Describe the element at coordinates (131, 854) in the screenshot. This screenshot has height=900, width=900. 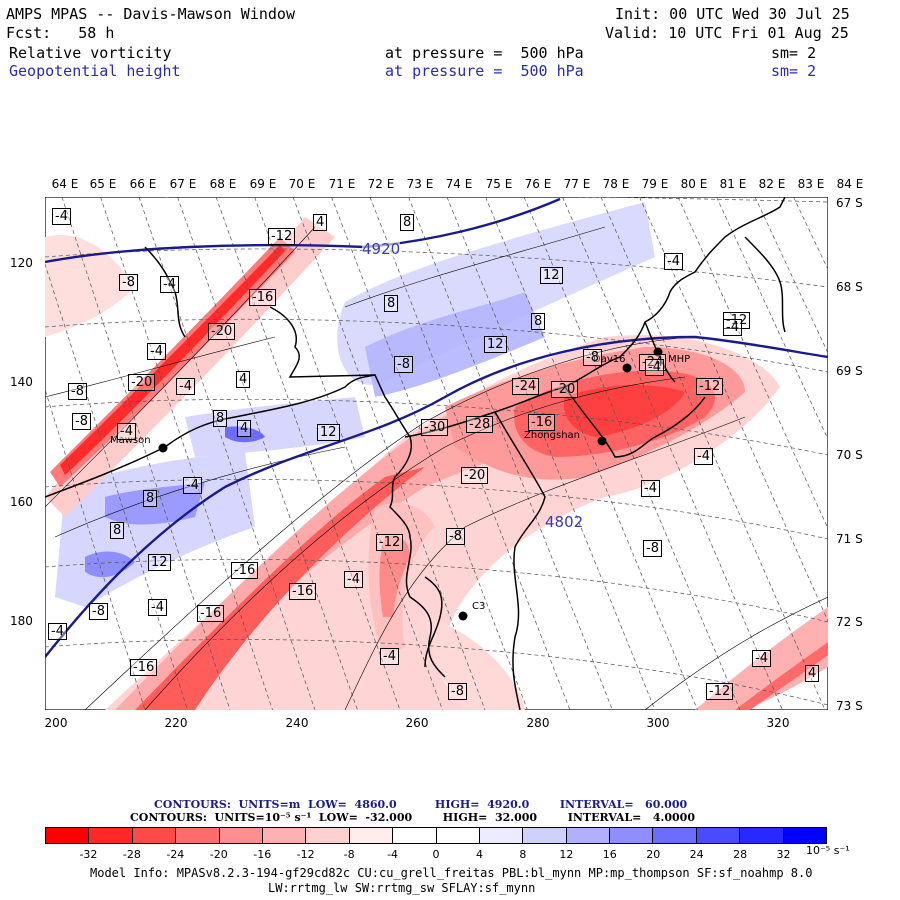
I see `colorbar-tick-label: -28` at that location.